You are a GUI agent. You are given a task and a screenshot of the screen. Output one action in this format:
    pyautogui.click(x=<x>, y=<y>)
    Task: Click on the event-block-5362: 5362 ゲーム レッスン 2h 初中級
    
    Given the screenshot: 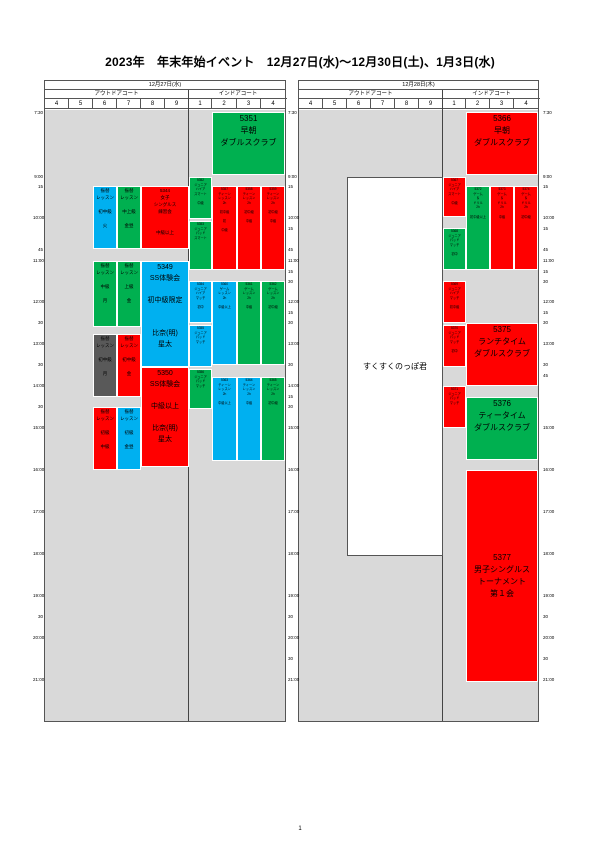 What is the action you would take?
    pyautogui.click(x=273, y=323)
    